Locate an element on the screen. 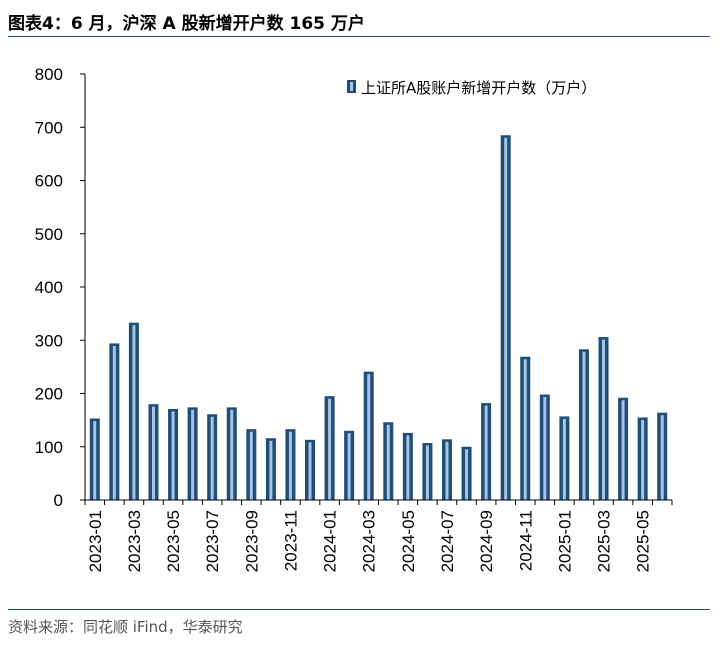 Image resolution: width=720 pixels, height=649 pixels. x-tick-label: 2024-09 is located at coordinates (486, 541).